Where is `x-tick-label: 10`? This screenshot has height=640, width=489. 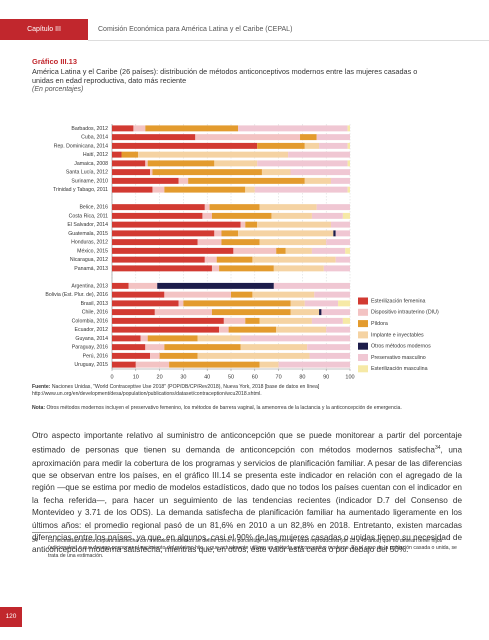 x-tick-label: 10 is located at coordinates (136, 377).